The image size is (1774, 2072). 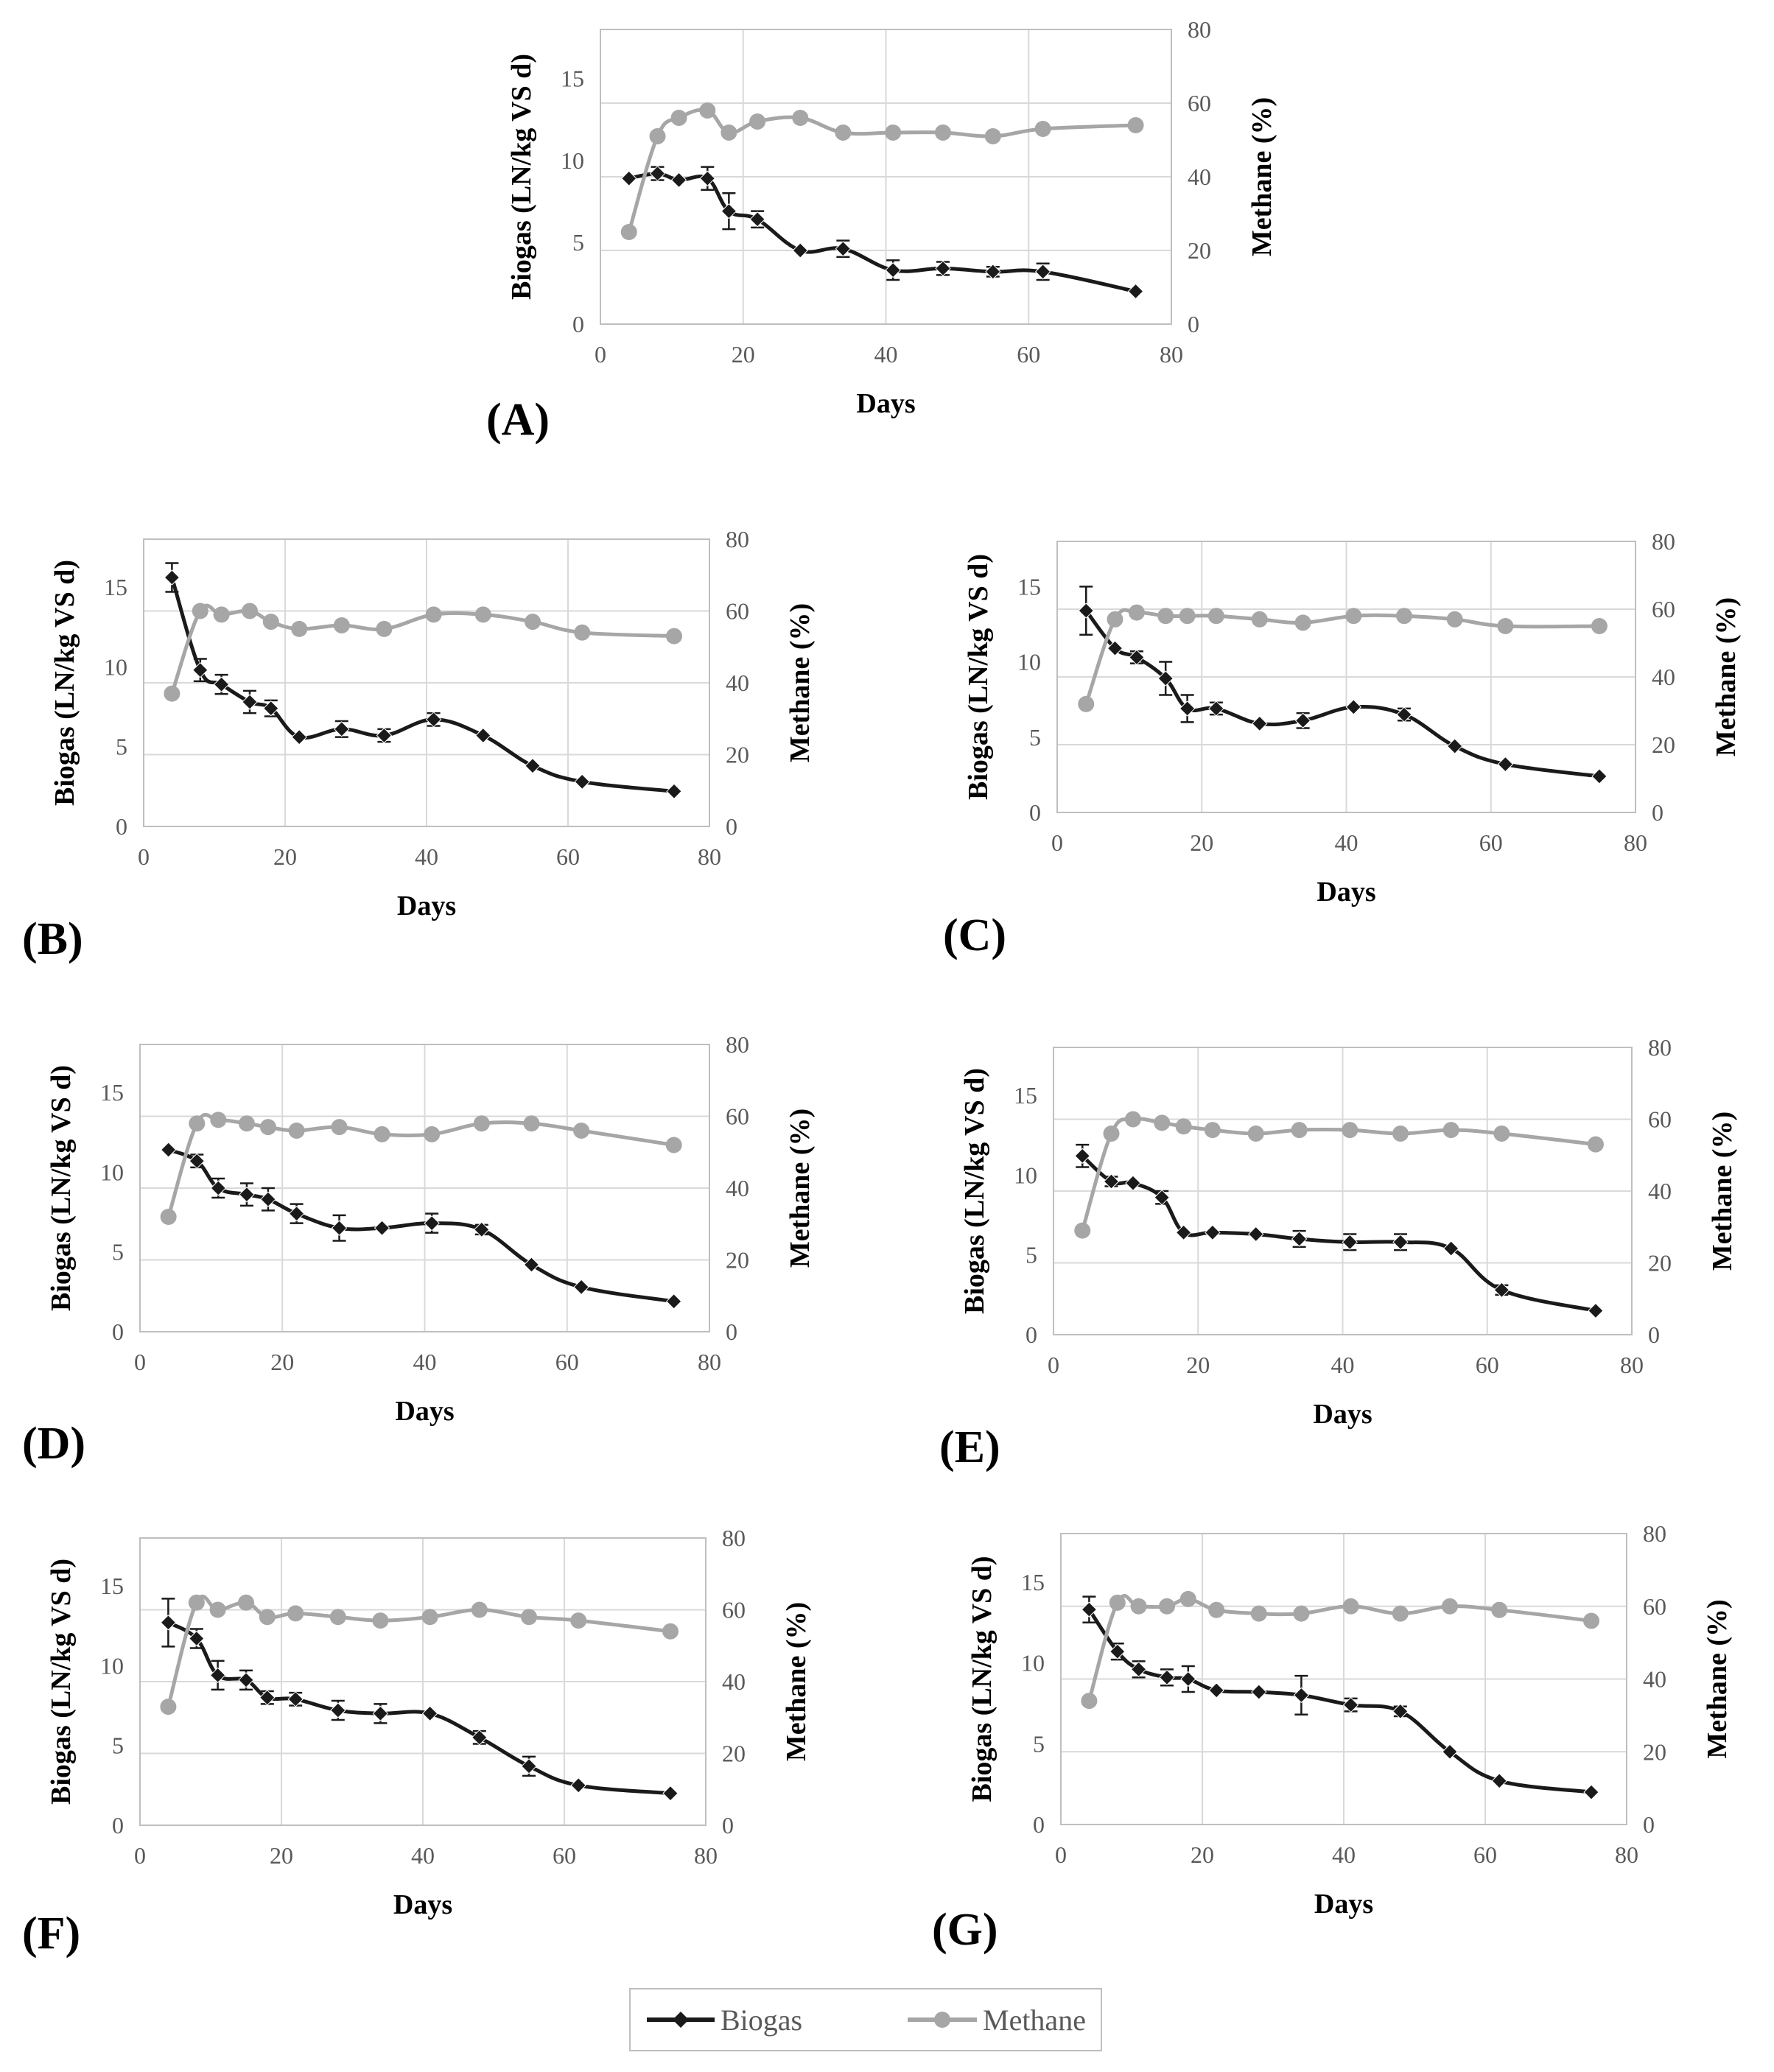 What do you see at coordinates (942, 2020) in the screenshot?
I see `legend-methane-marker` at bounding box center [942, 2020].